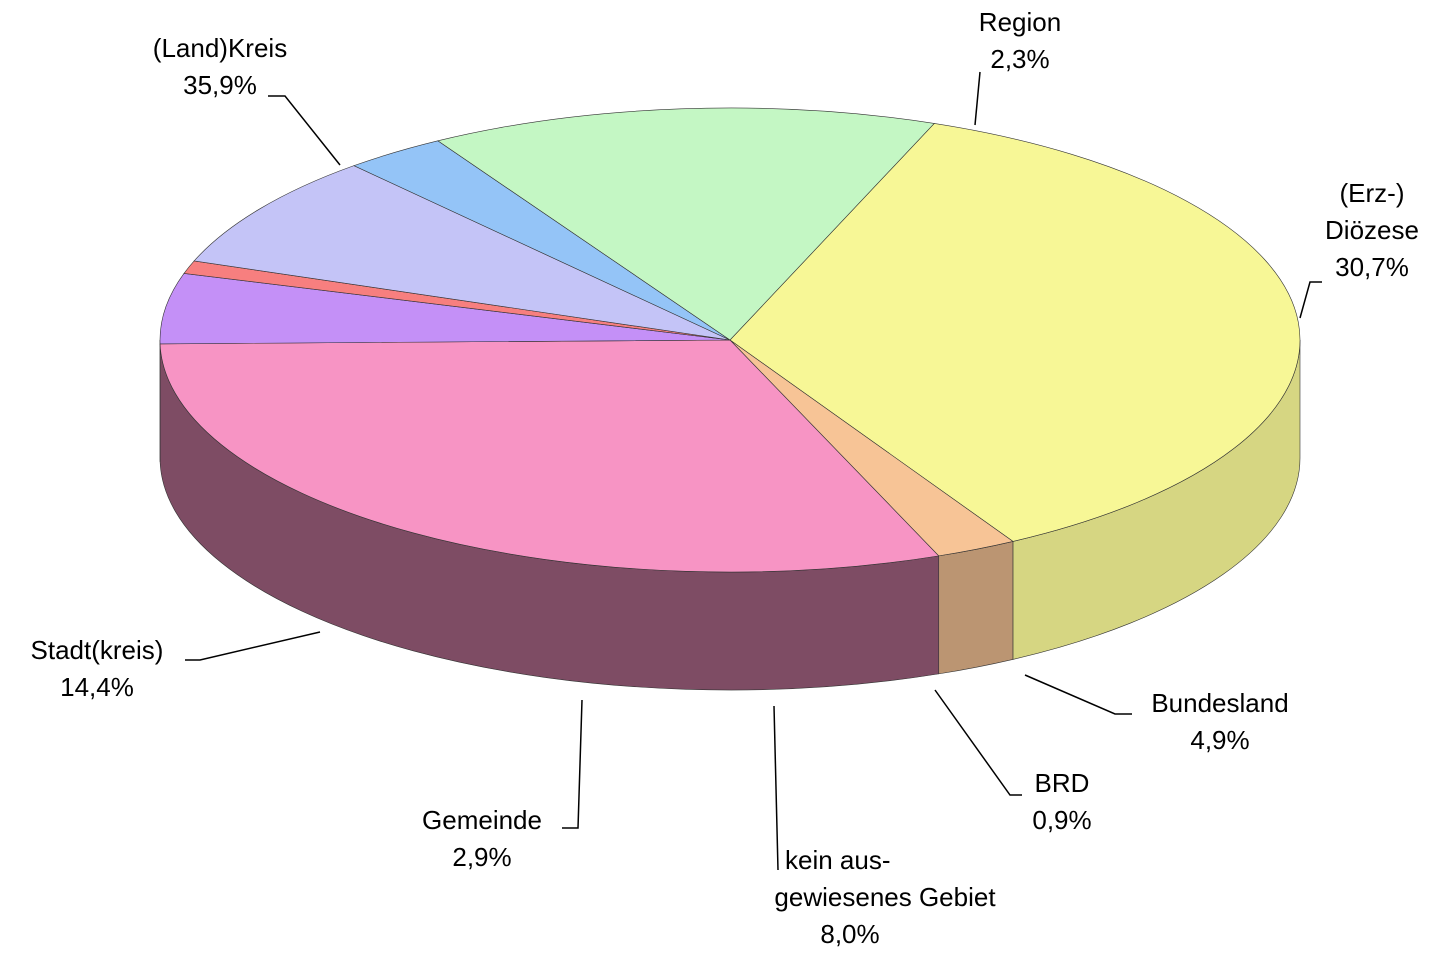 Image resolution: width=1440 pixels, height=956 pixels. I want to click on slice-label: (Land)Kreis, so click(220, 48).